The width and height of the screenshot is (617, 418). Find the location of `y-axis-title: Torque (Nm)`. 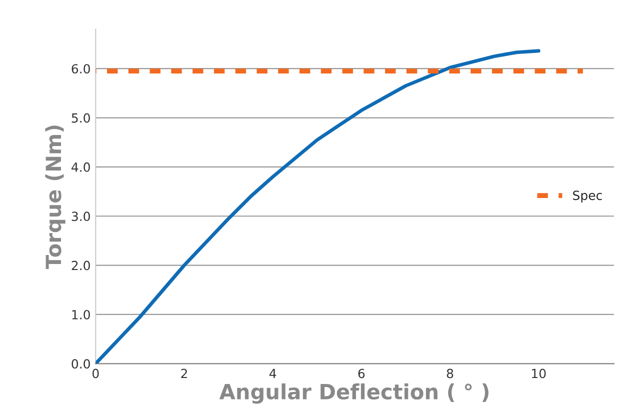

y-axis-title: Torque (Nm) is located at coordinates (55, 198).